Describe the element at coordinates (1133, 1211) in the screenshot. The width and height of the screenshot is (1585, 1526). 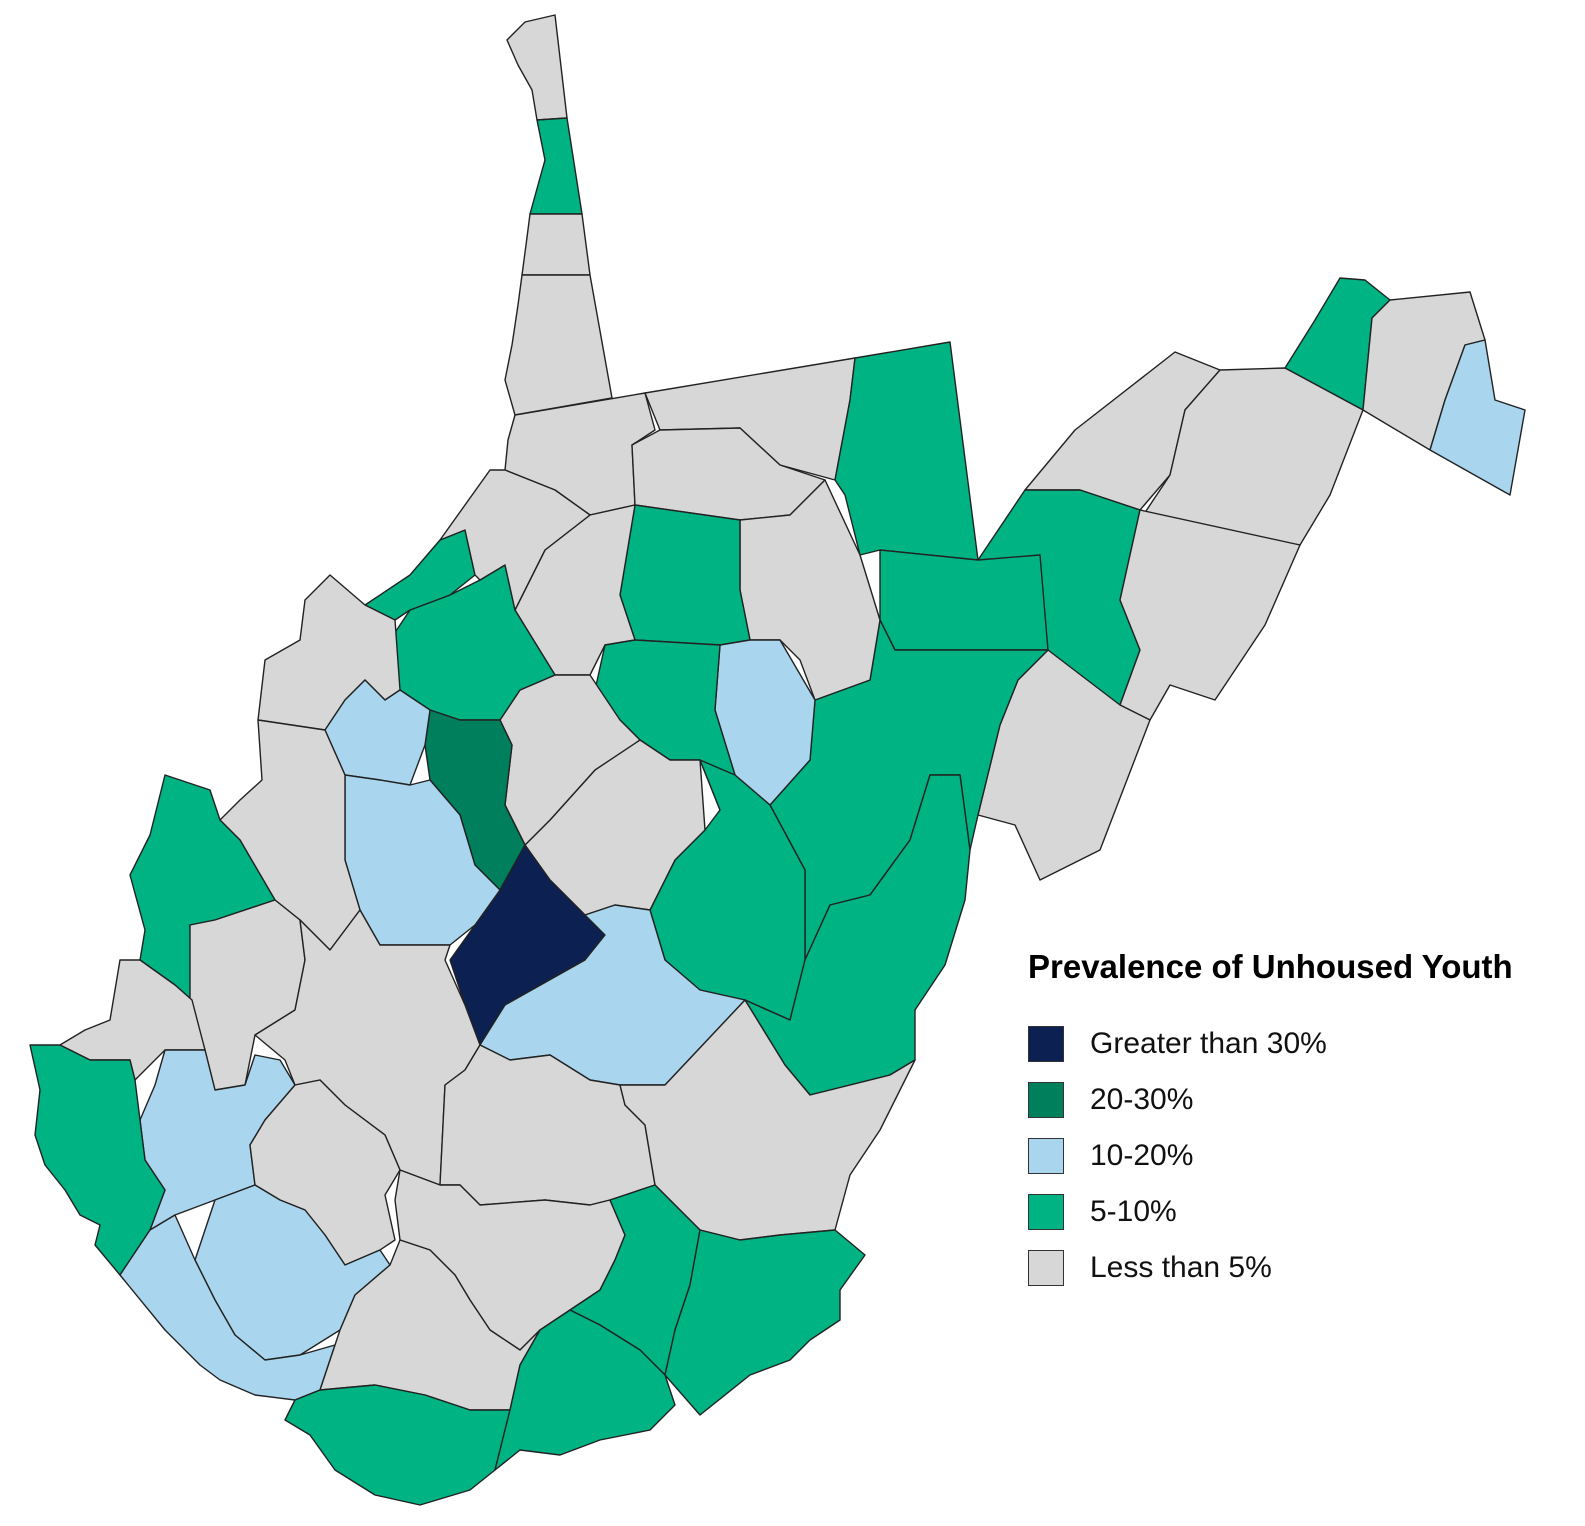
I see `legend-label: 5-10%` at that location.